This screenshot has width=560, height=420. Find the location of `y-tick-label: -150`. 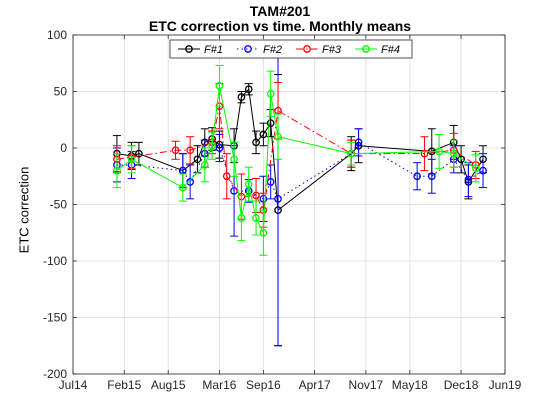

y-tick-label: -150 is located at coordinates (55, 318).